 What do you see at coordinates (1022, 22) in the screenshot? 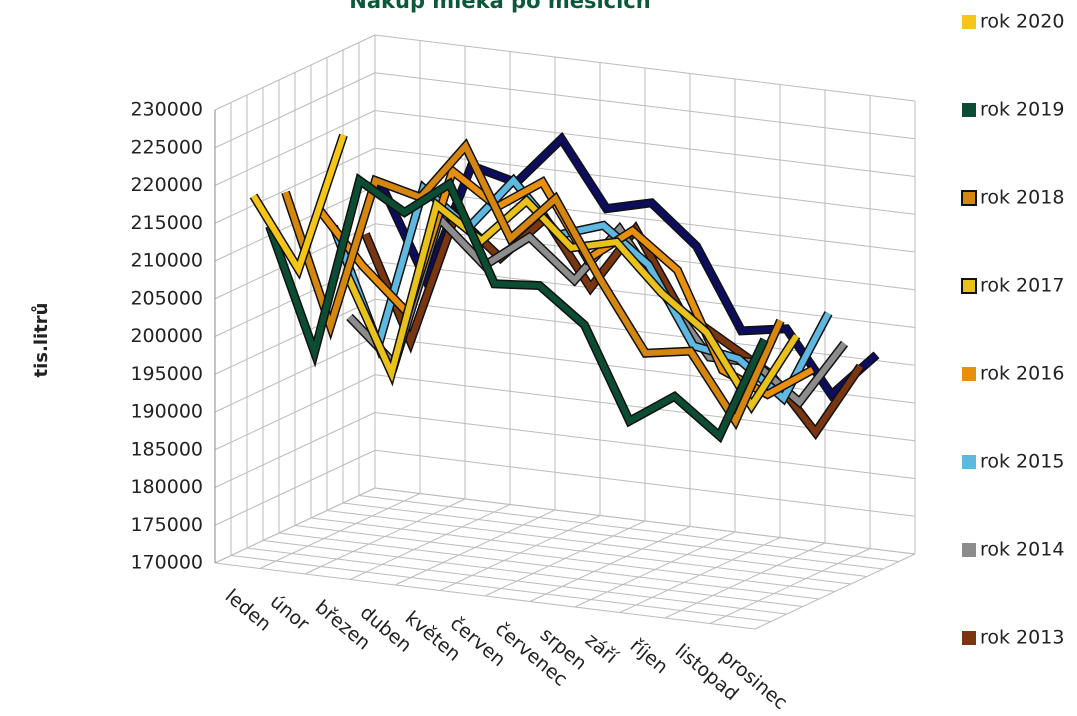
I see `legend-label: rok 2020` at bounding box center [1022, 22].